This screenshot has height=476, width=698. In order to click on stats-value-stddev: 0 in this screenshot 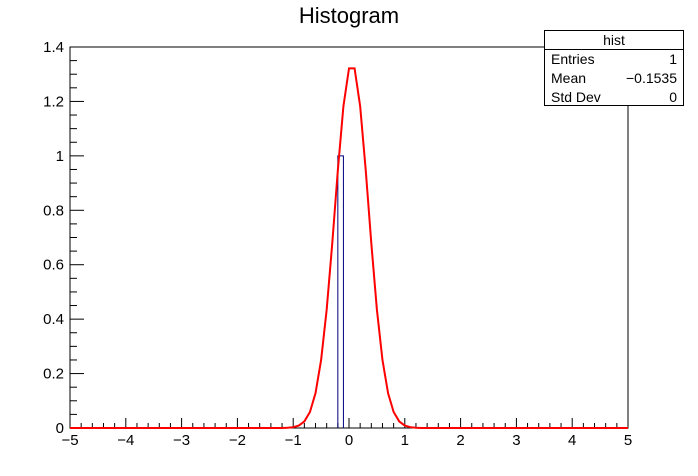, I will do `click(673, 97)`.